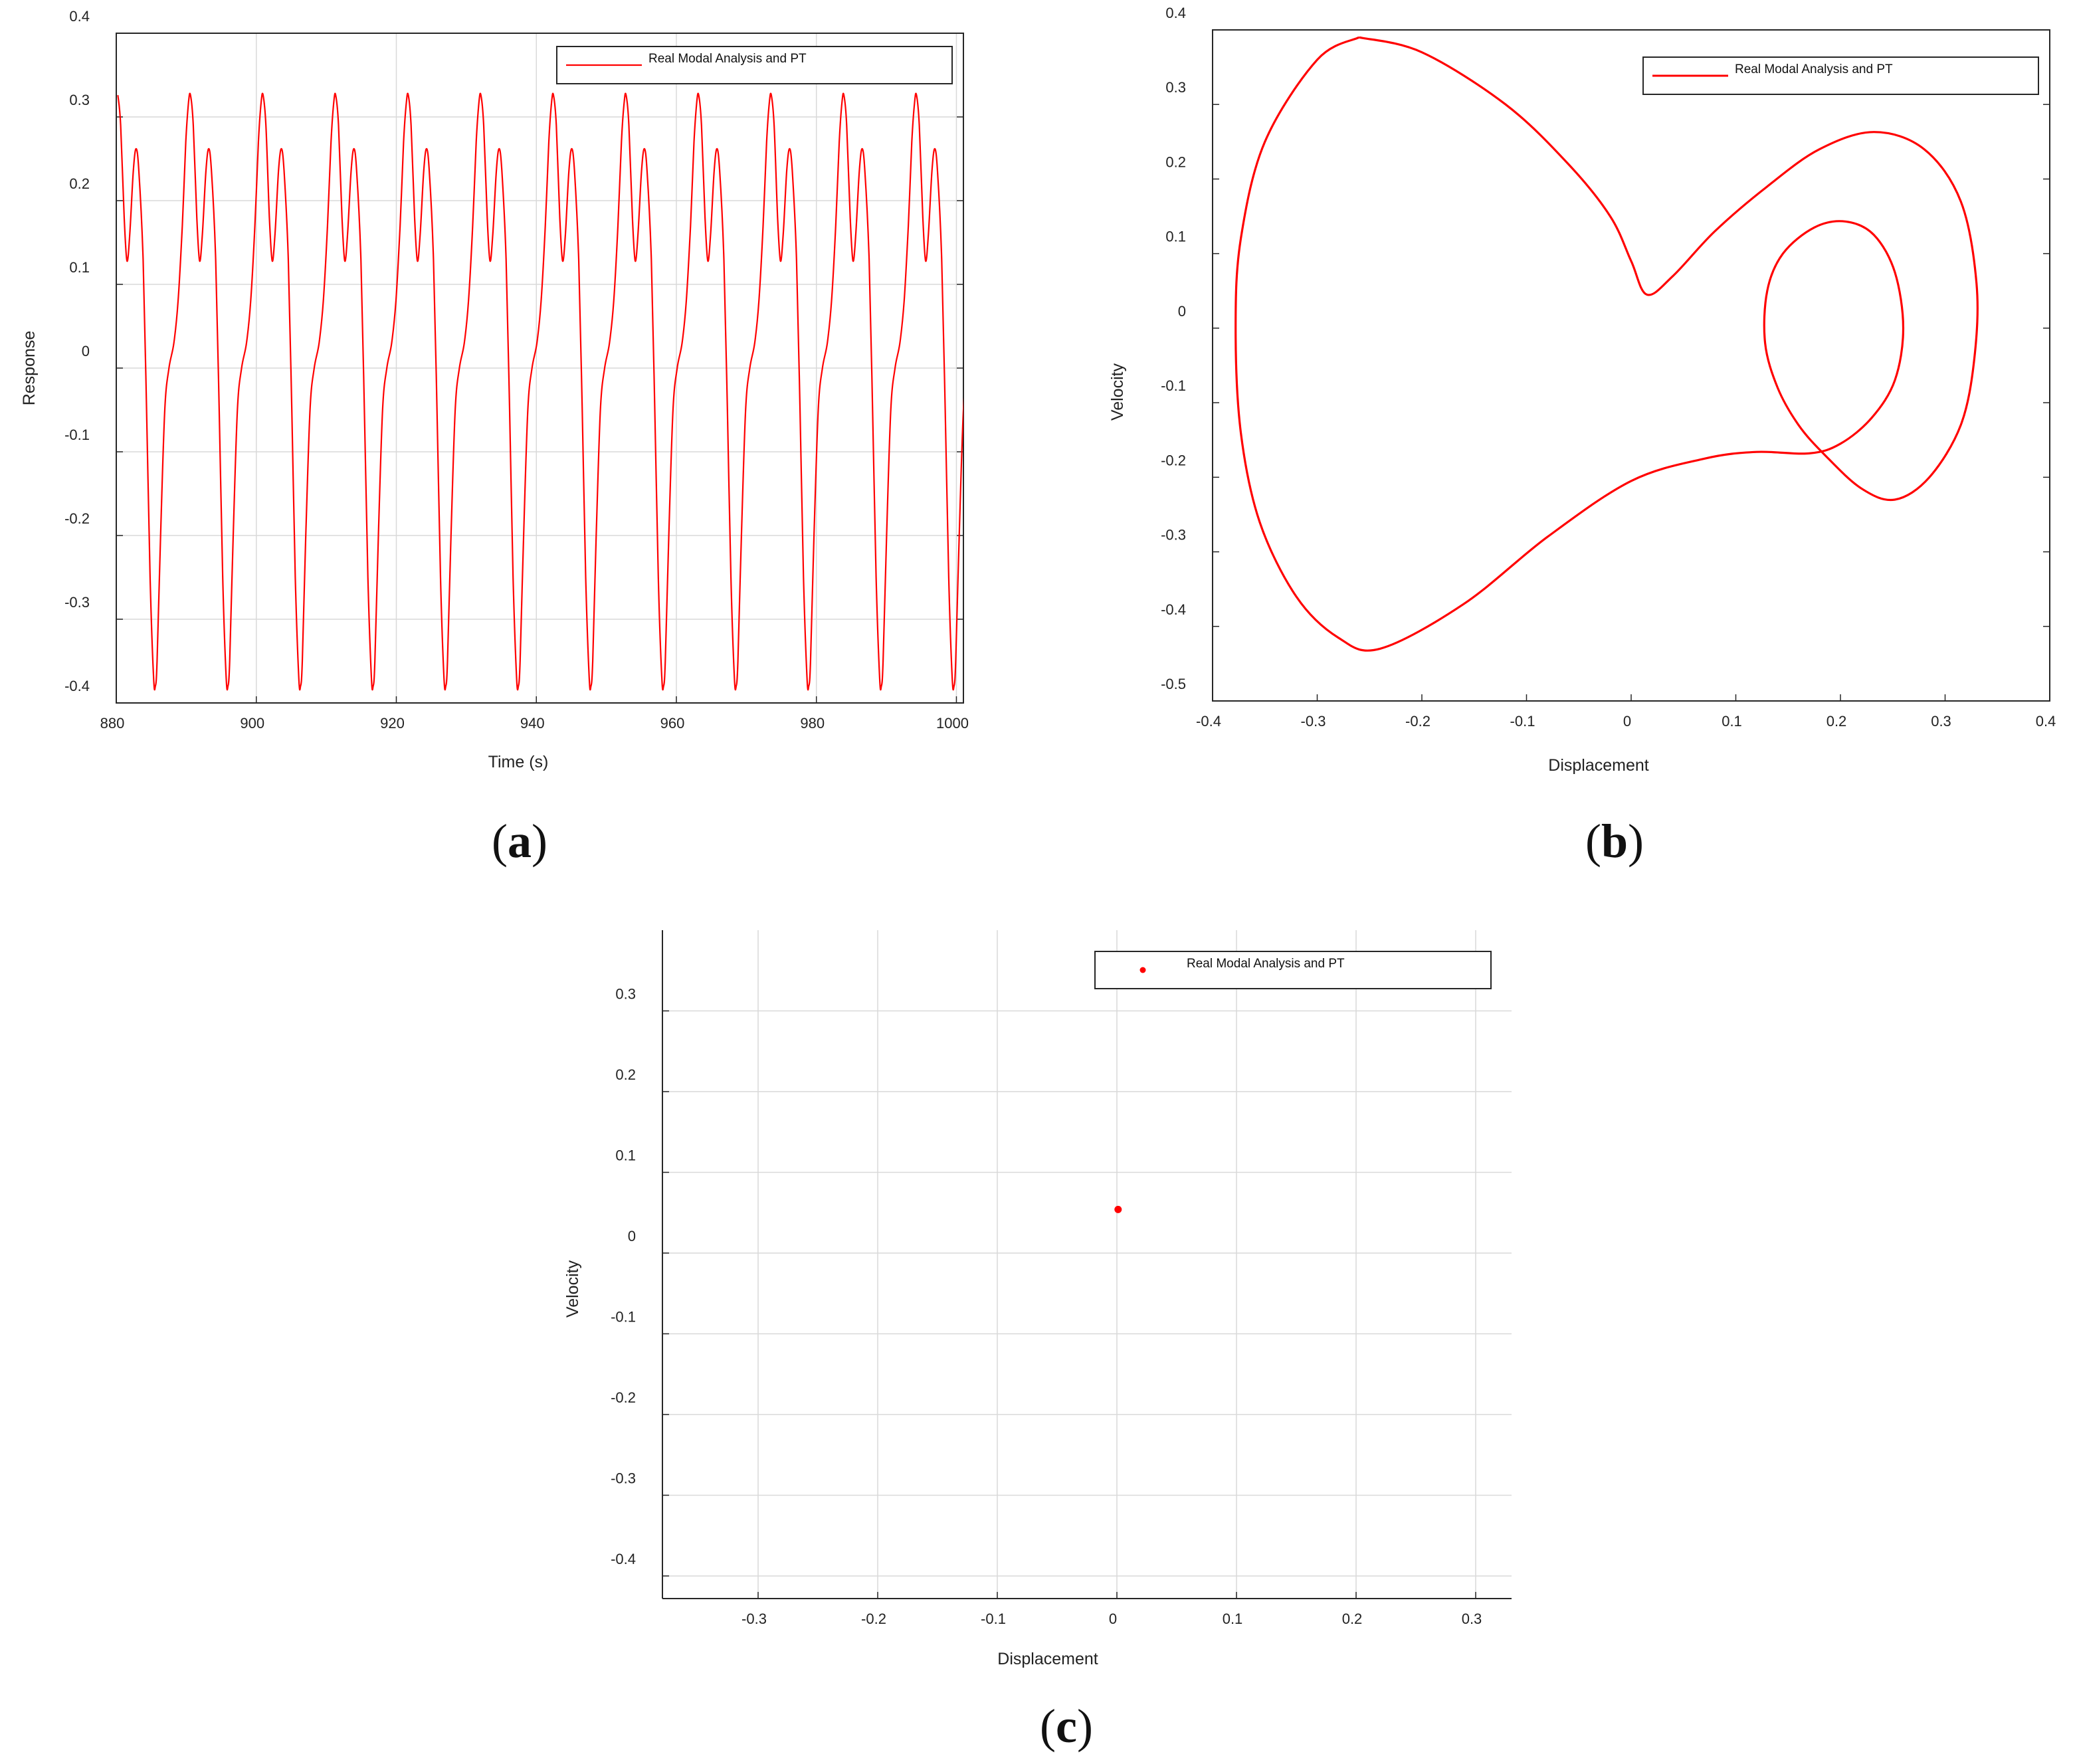 This screenshot has height=1764, width=2073. What do you see at coordinates (1118, 1209) in the screenshot?
I see `poincare-point` at bounding box center [1118, 1209].